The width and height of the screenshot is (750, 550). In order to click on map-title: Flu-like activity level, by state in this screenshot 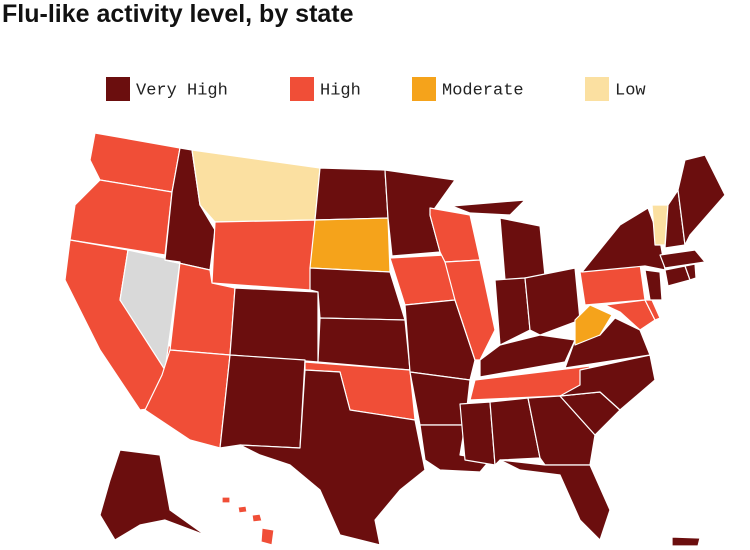, I will do `click(178, 14)`.